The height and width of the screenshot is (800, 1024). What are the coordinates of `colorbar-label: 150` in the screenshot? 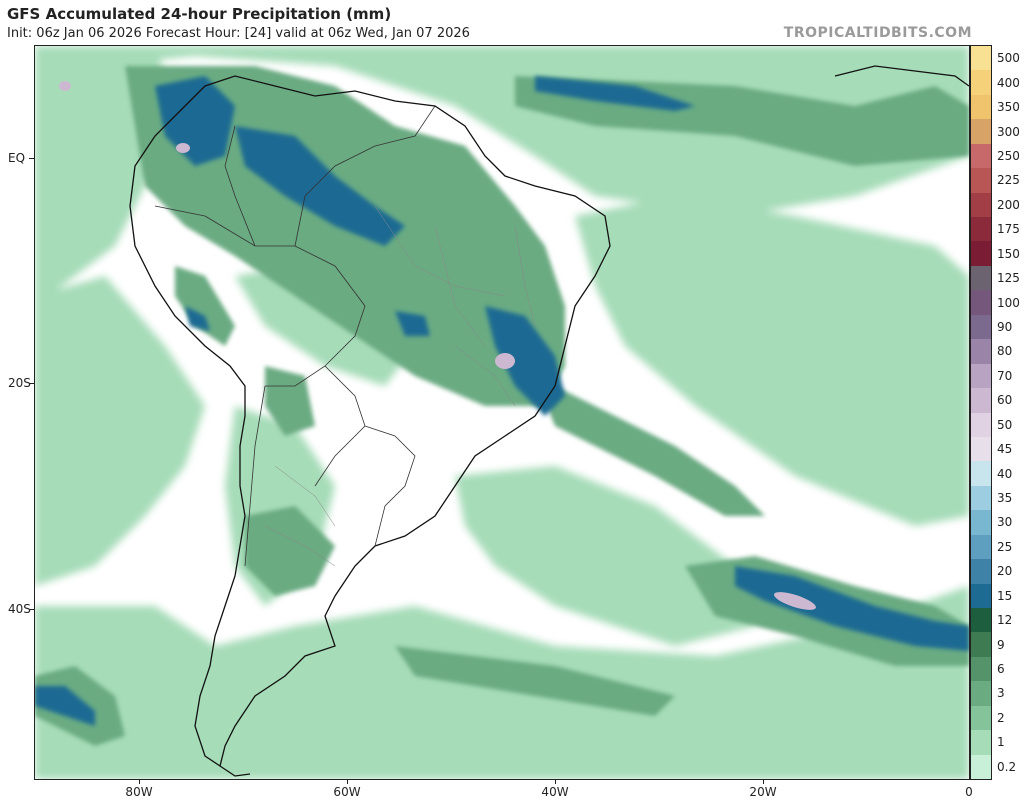 It's located at (1008, 253).